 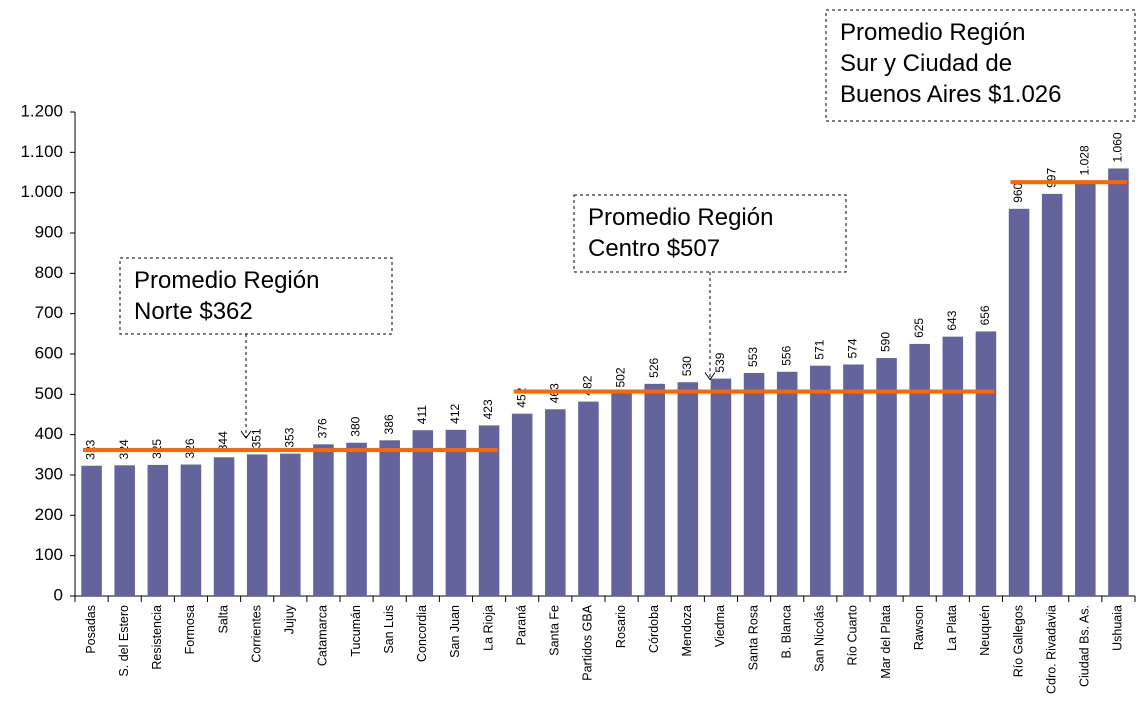 What do you see at coordinates (1085, 646) in the screenshot?
I see `x-tick-label: Ciudad Bs. As.` at bounding box center [1085, 646].